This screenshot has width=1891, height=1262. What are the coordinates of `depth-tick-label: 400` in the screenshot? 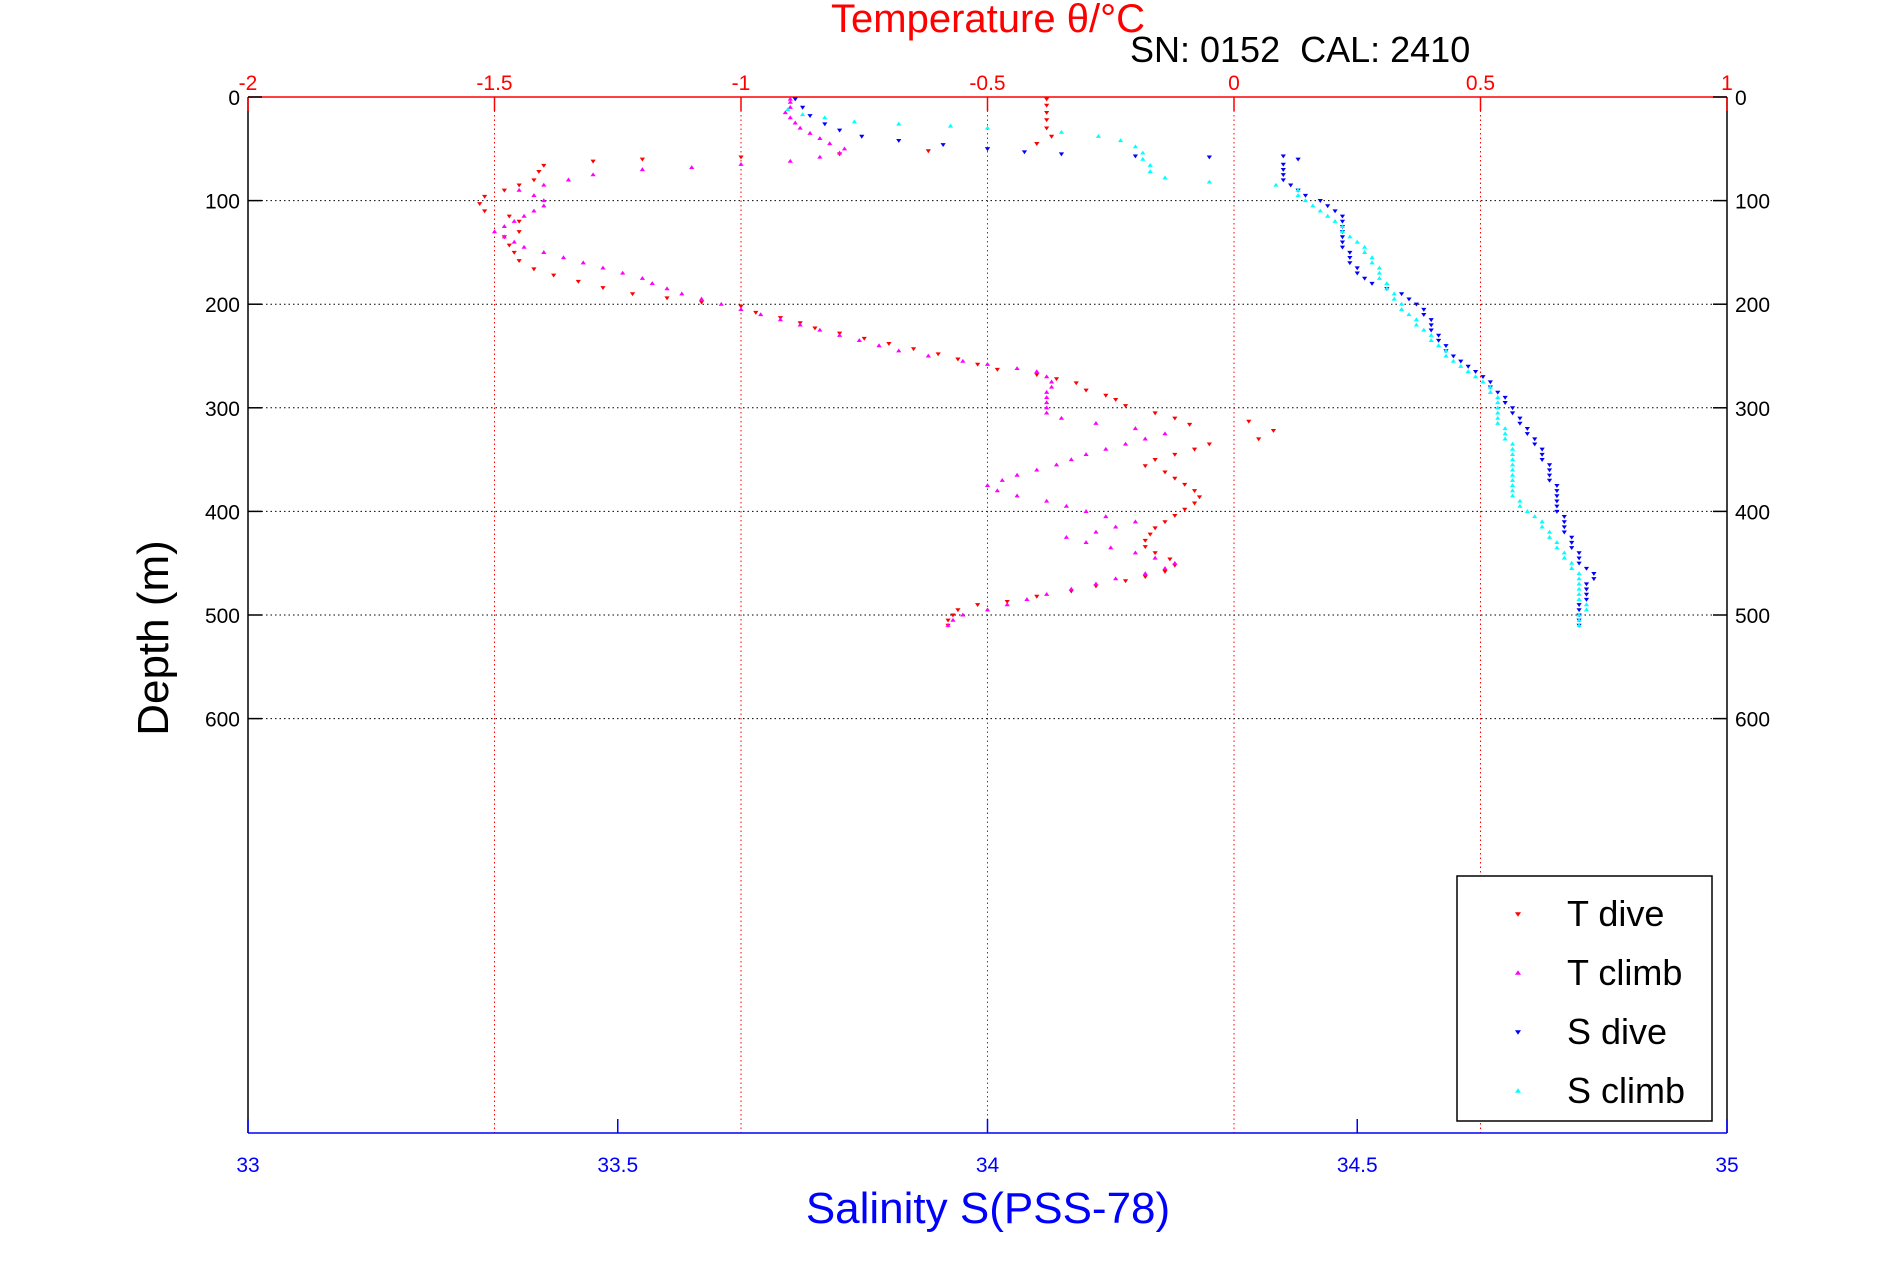 It's located at (222, 512).